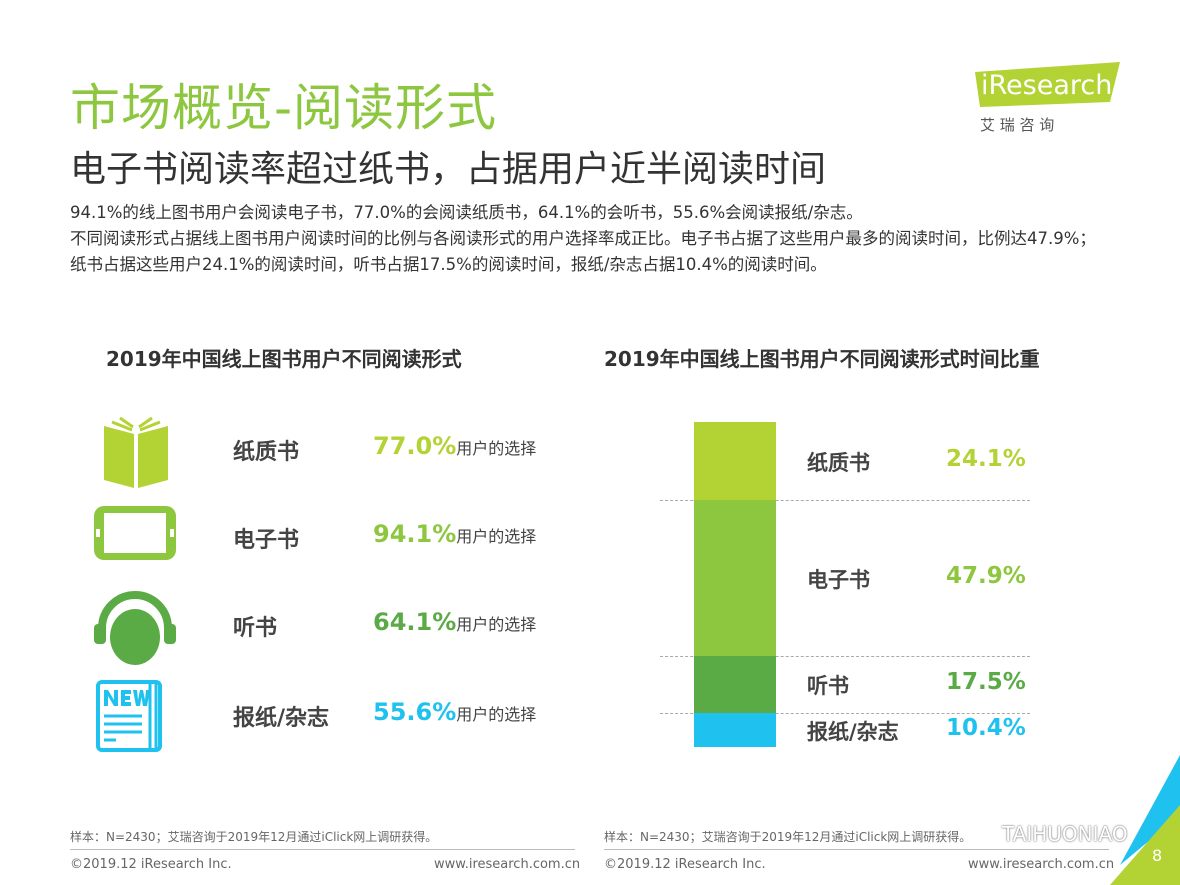  What do you see at coordinates (448, 169) in the screenshot?
I see `page-subtitle: 电子书阅读率超过纸书，占据用户近半阅读时间` at bounding box center [448, 169].